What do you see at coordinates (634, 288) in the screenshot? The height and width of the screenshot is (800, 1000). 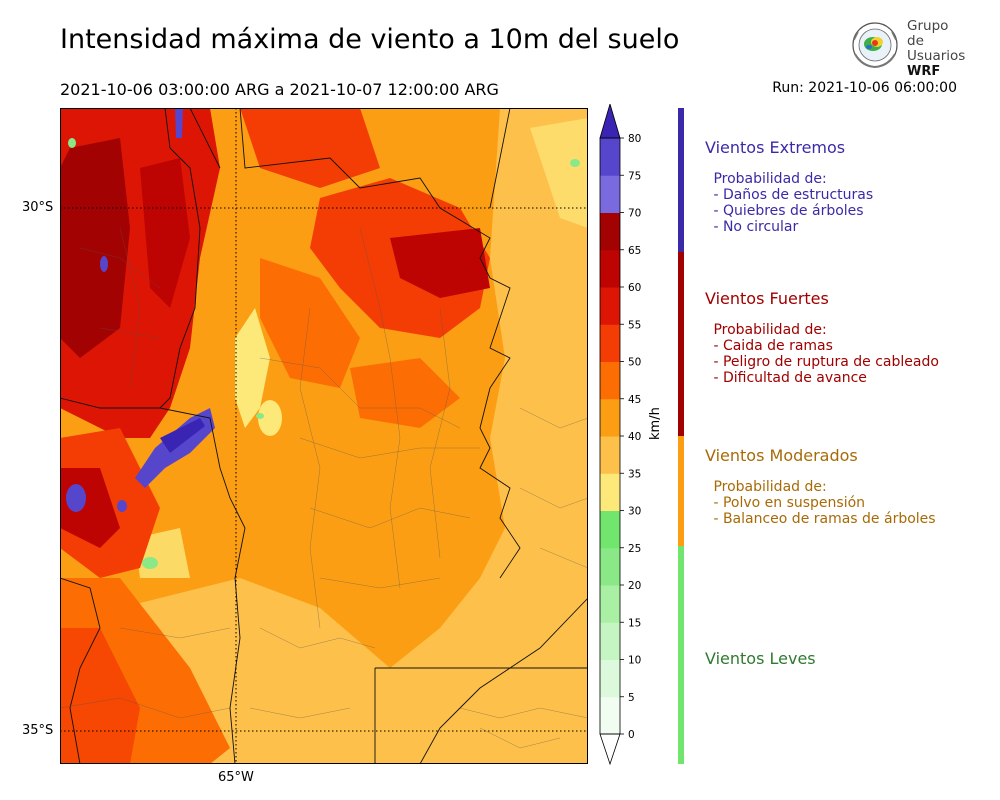 I see `colorbar-tick-label: 60` at bounding box center [634, 288].